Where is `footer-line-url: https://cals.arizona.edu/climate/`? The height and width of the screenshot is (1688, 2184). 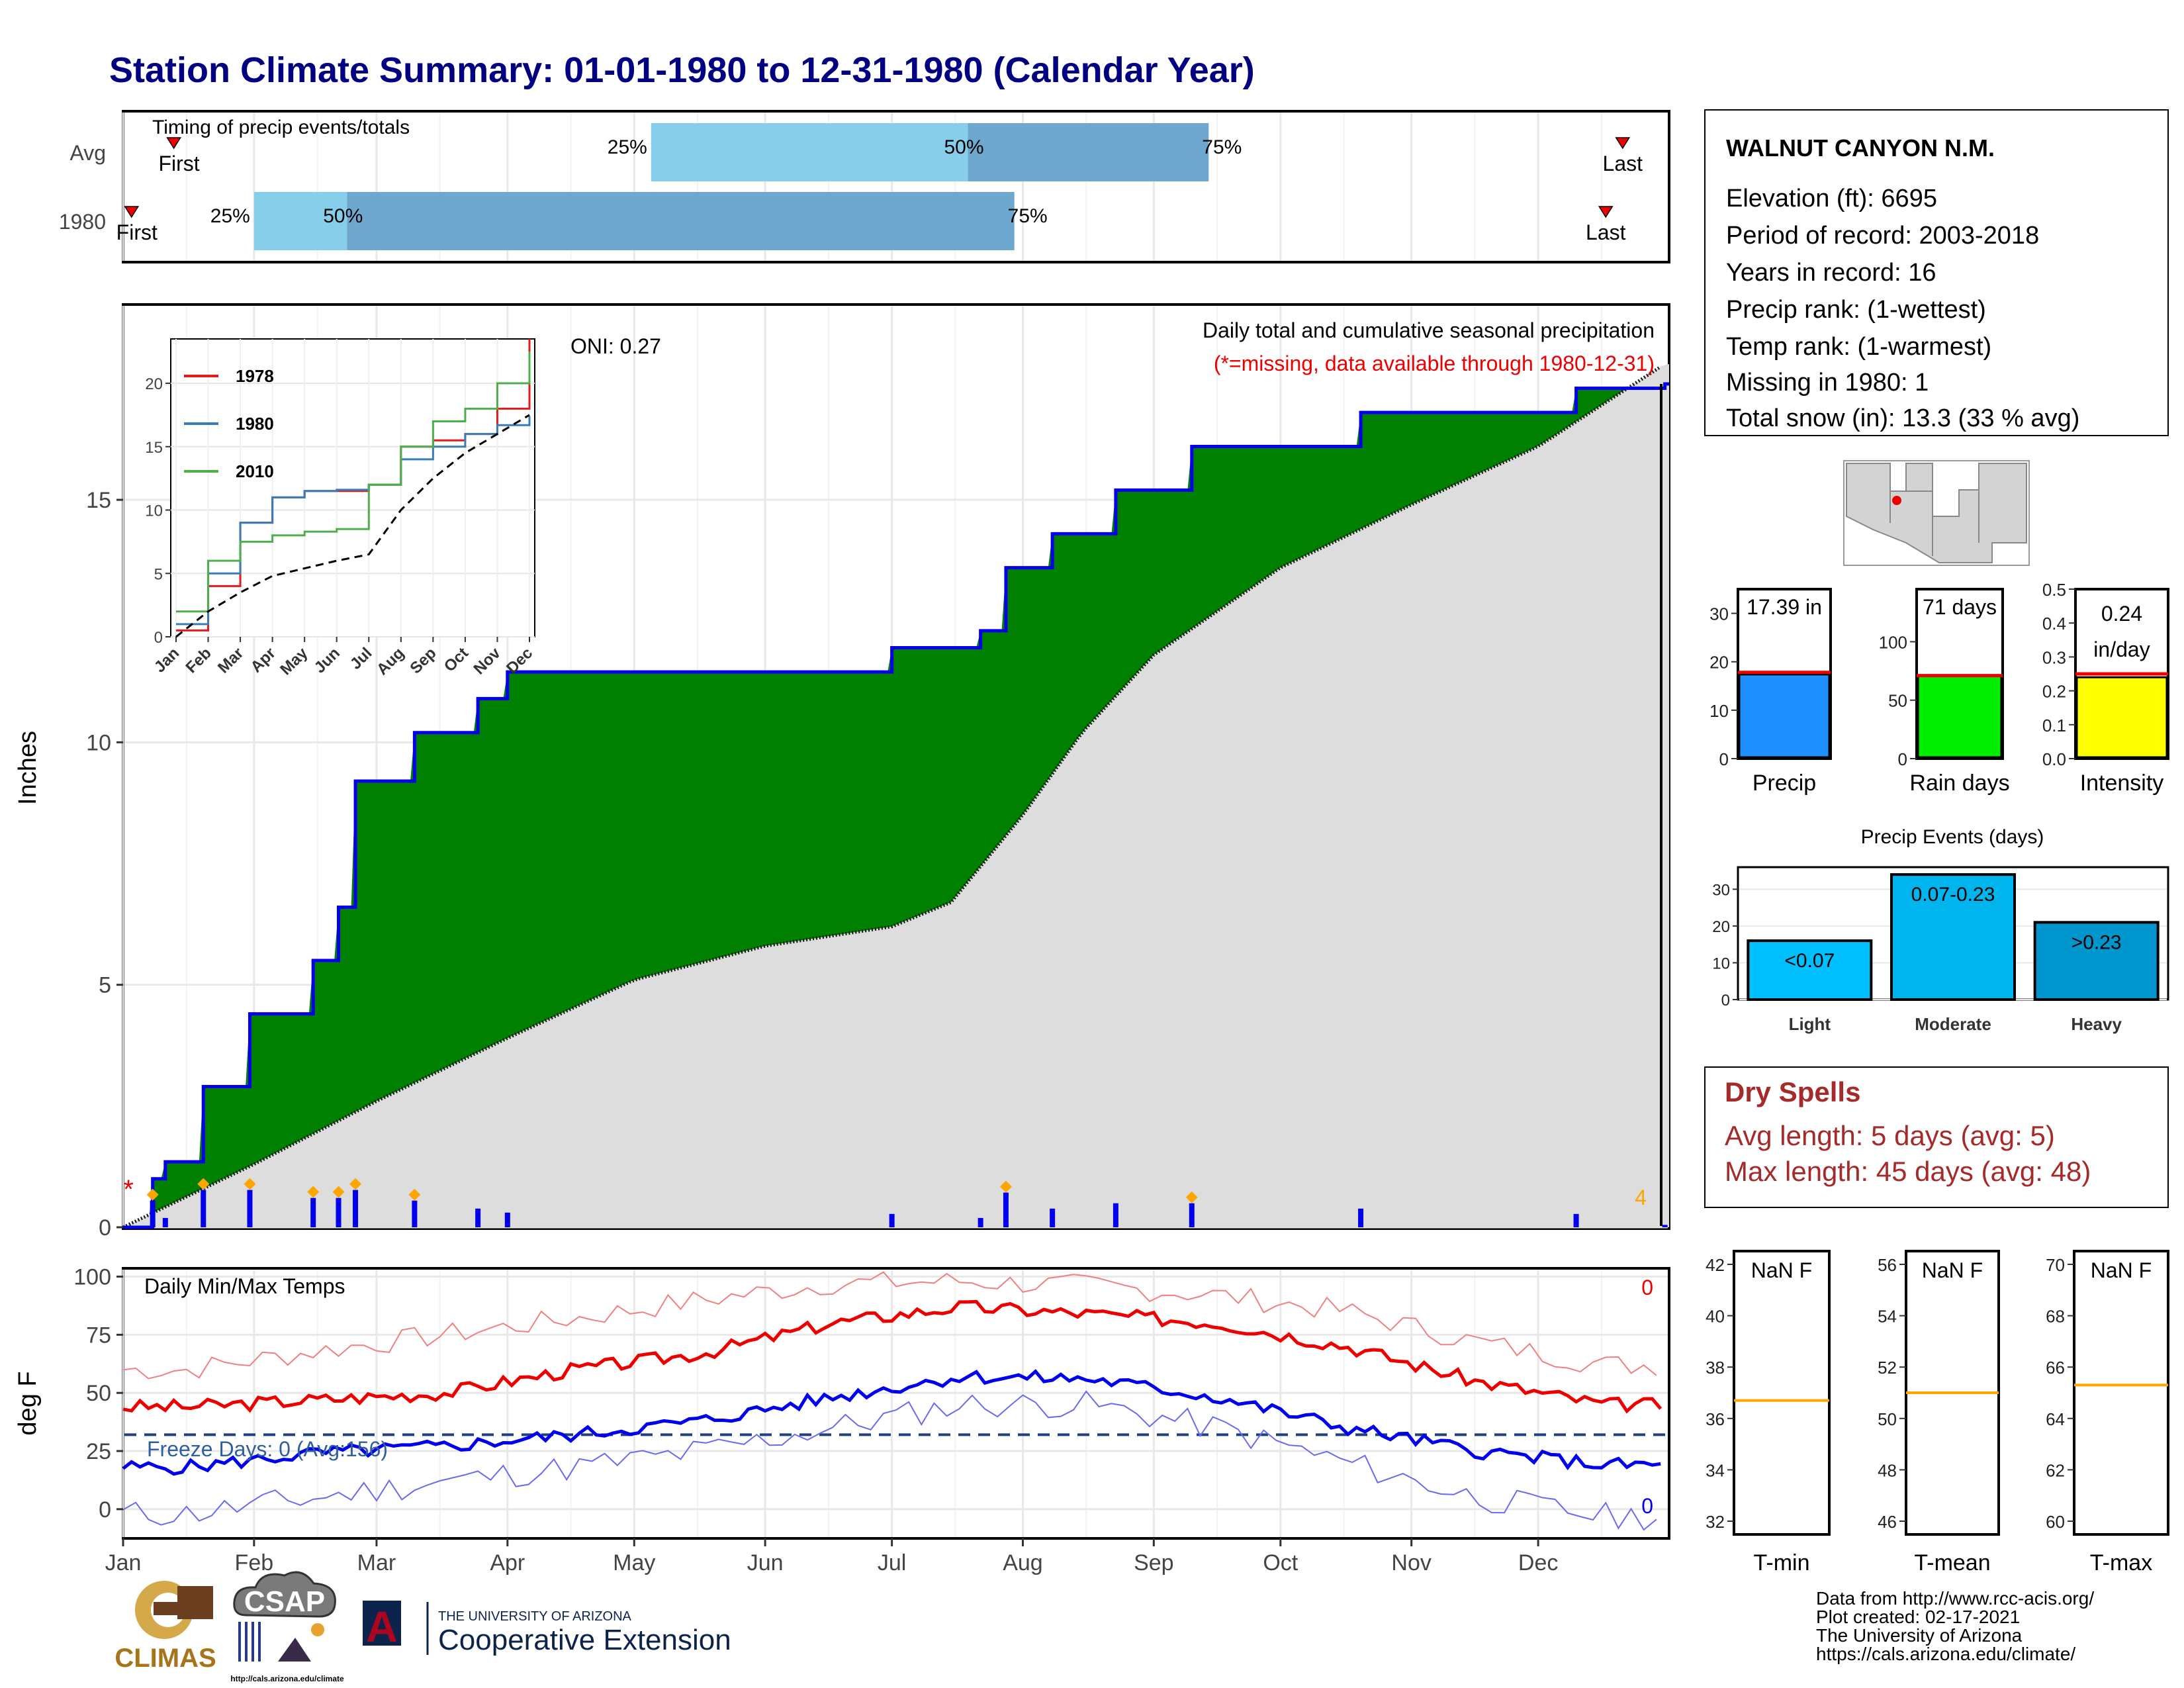
footer-line-url: https://cals.arizona.edu/climate/ is located at coordinates (1945, 1654).